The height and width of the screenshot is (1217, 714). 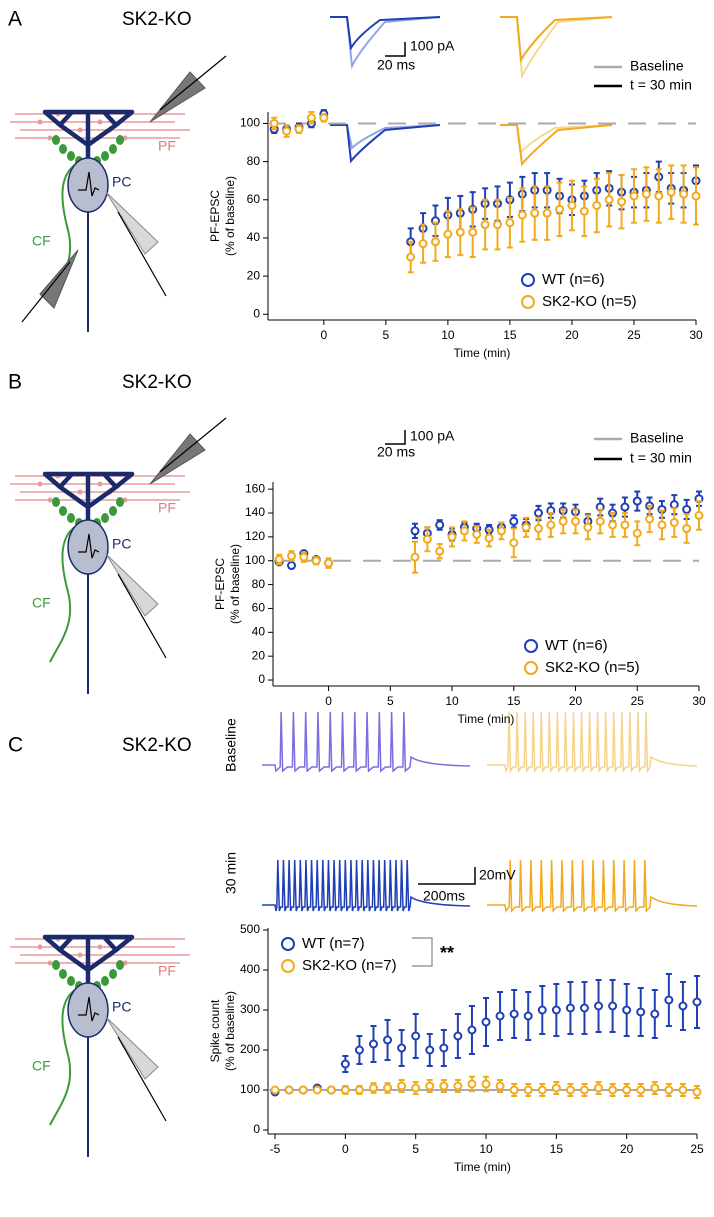 I want to click on y-tick-label: 100, so click(x=255, y=560).